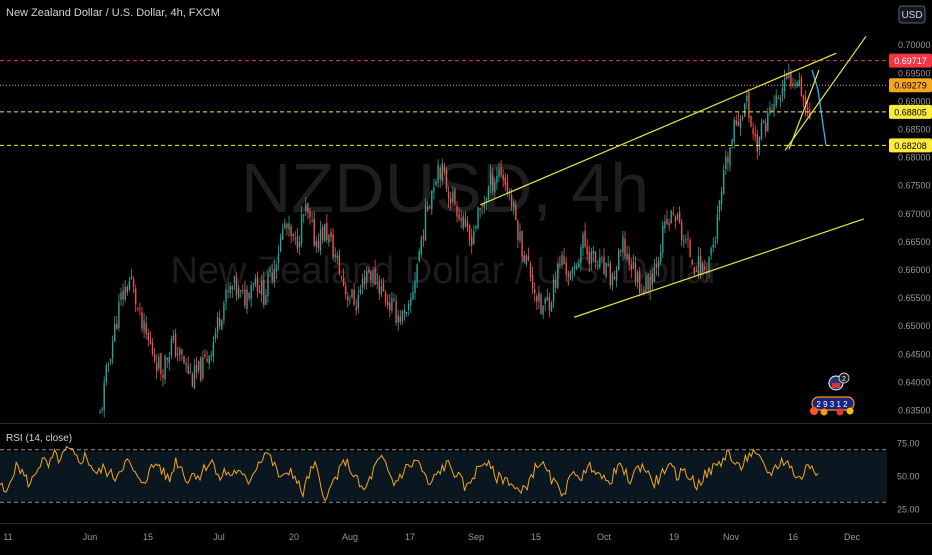 The width and height of the screenshot is (932, 555). I want to click on time-tick-label: 11, so click(7, 537).